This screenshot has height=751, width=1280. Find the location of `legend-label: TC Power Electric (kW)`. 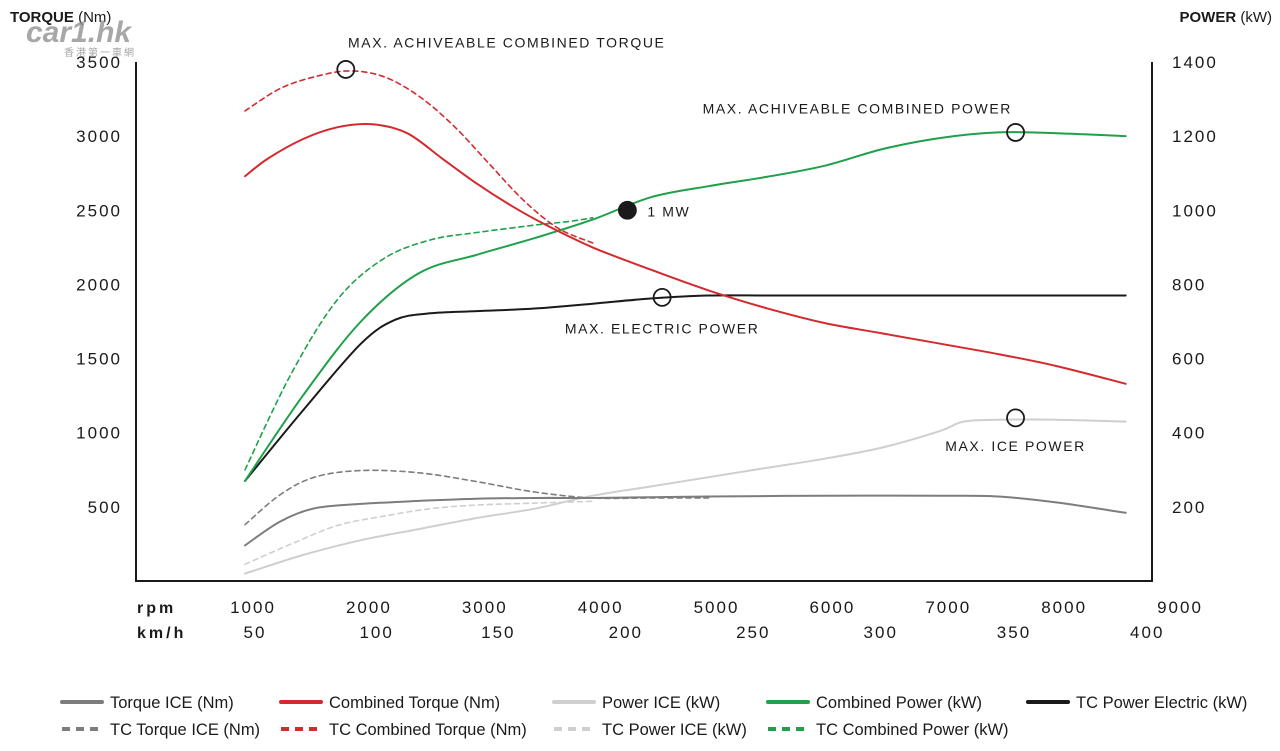

legend-label: TC Power Electric (kW) is located at coordinates (1161, 703).